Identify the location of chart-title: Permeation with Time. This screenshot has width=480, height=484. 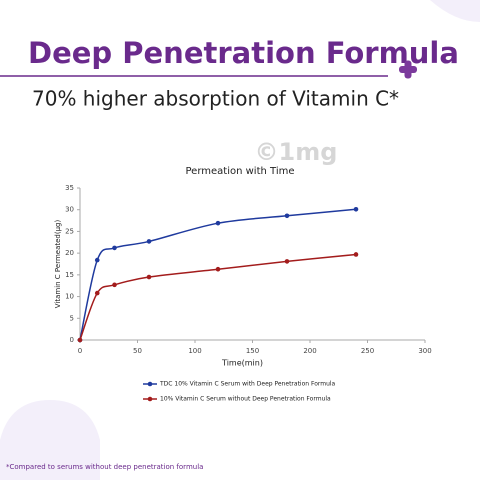
(240, 171).